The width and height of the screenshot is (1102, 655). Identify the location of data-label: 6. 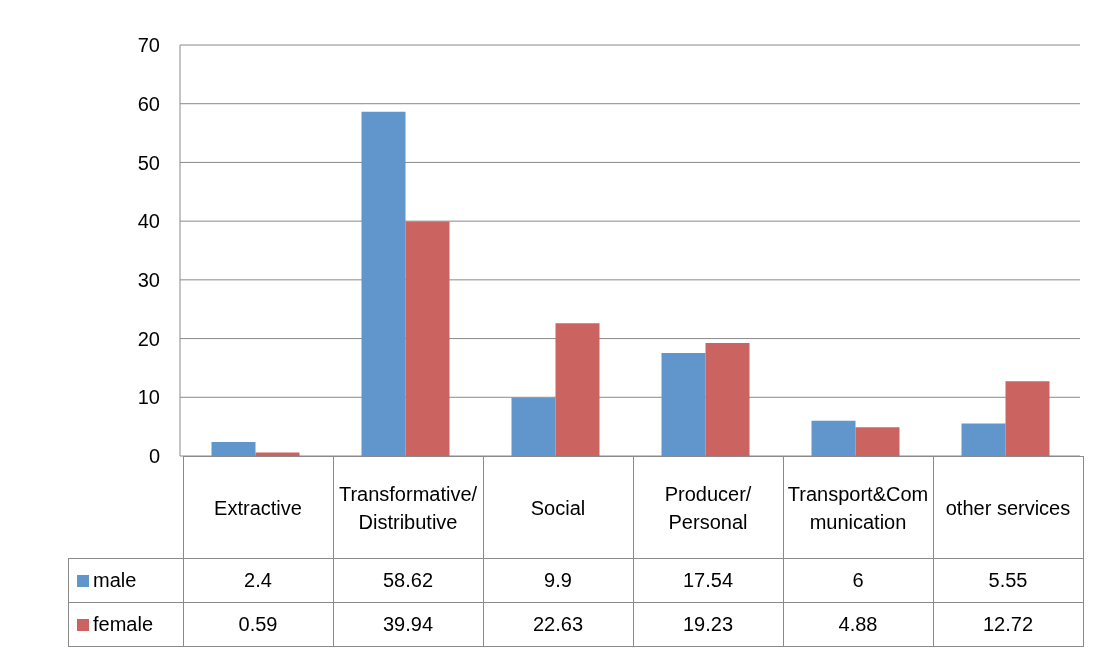
(858, 580).